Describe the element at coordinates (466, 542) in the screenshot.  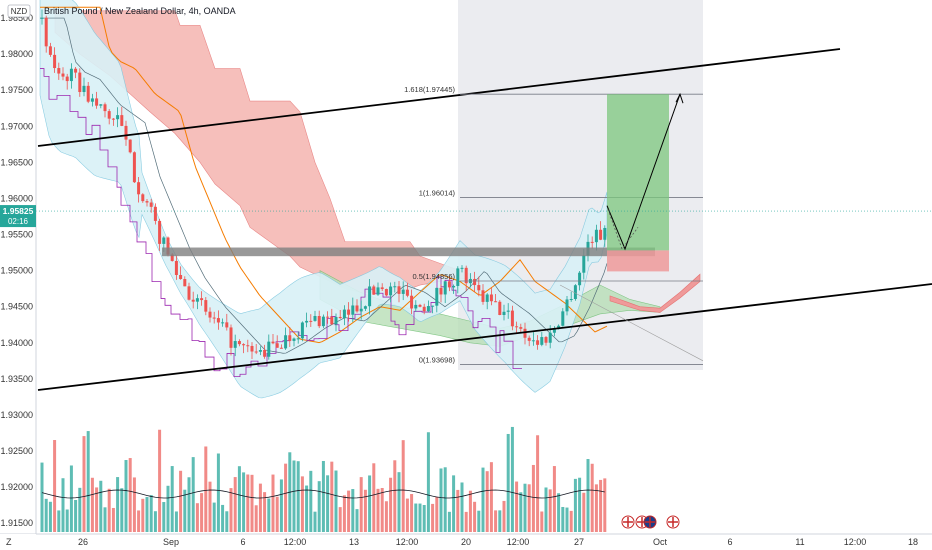
I see `x-tick-label: 20` at that location.